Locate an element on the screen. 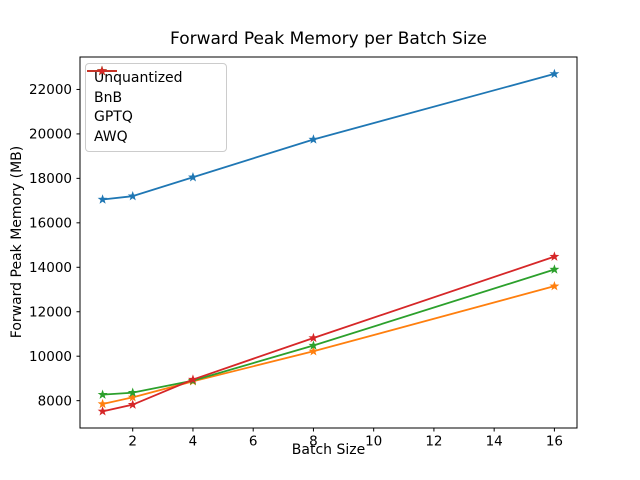  legend-item: AWQ is located at coordinates (152, 105).